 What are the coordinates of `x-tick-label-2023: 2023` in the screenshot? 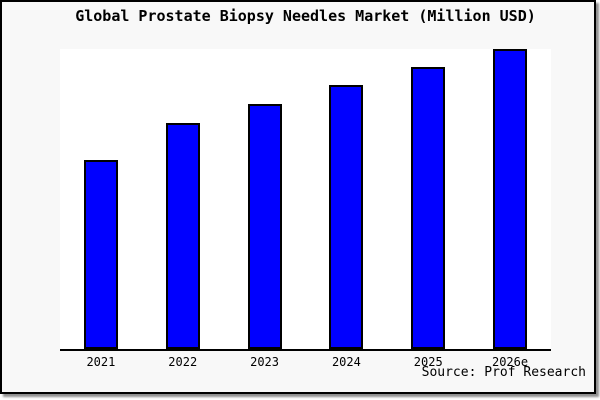 It's located at (265, 362).